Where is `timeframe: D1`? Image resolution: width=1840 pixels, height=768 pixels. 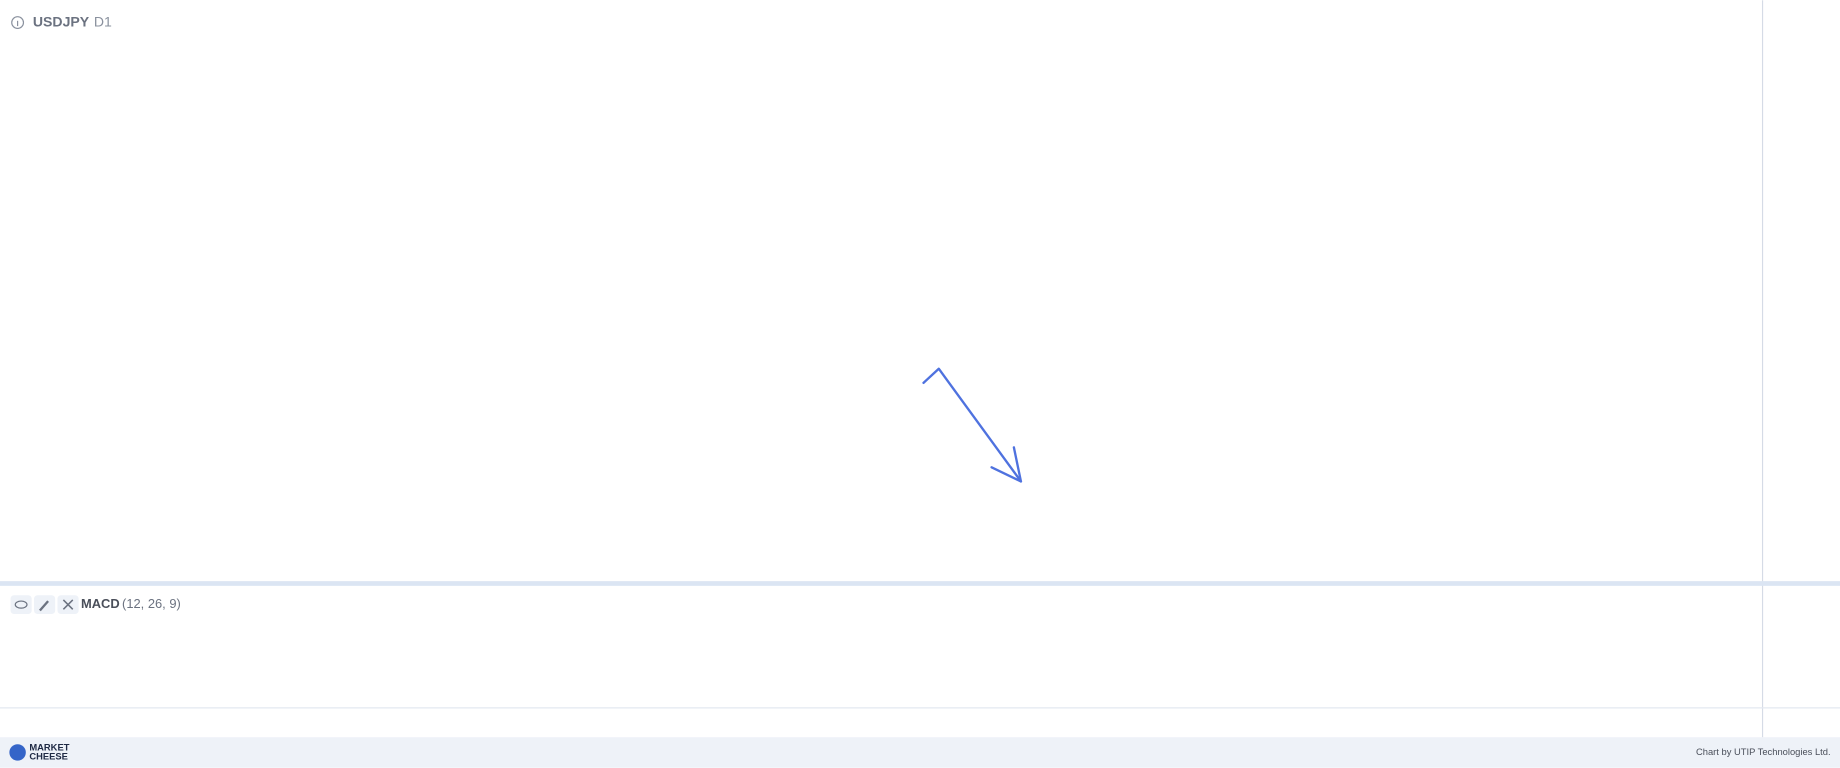
timeframe: D1 is located at coordinates (103, 21).